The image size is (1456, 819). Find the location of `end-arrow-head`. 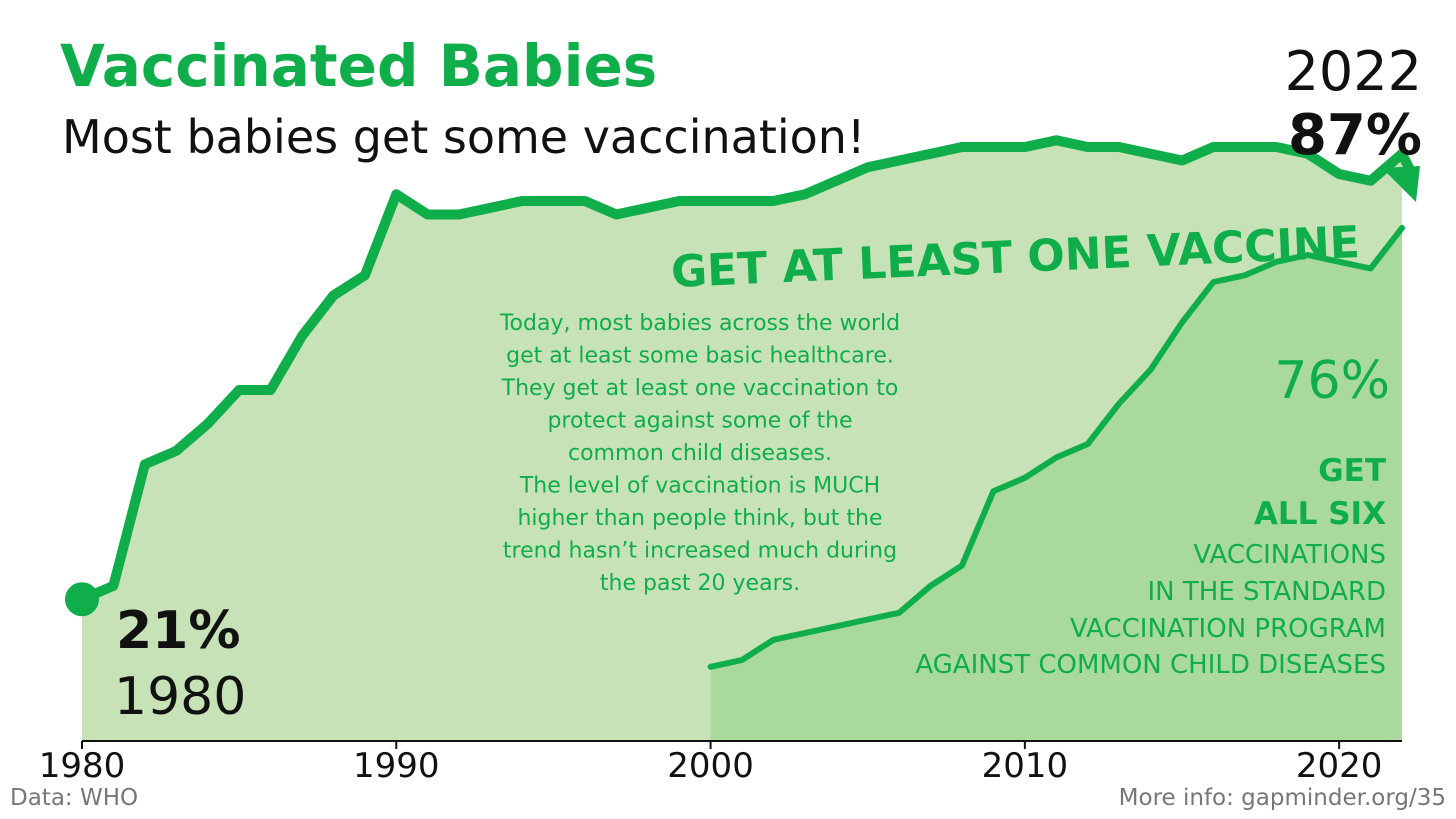

end-arrow-head is located at coordinates (1401, 184).